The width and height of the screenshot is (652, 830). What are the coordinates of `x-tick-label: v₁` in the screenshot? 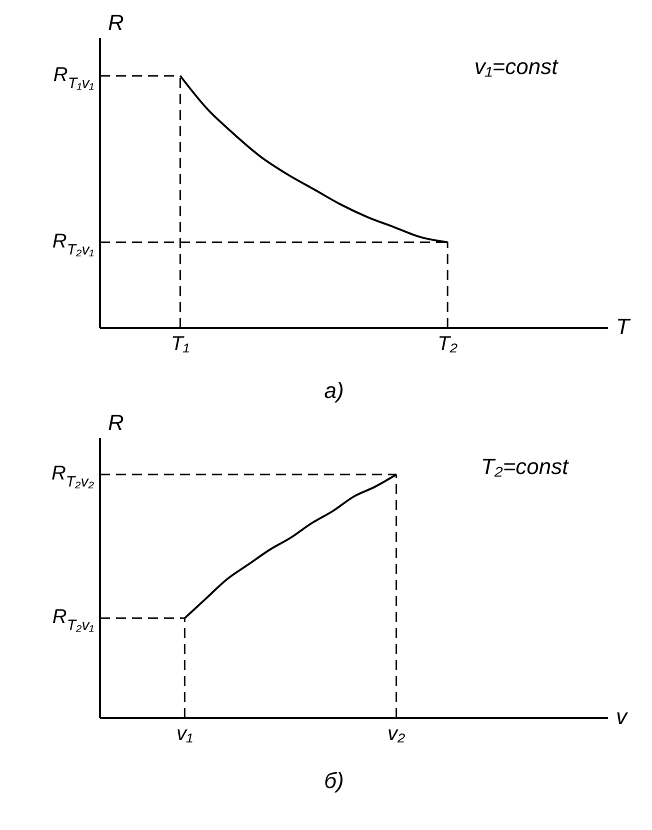 It's located at (184, 734).